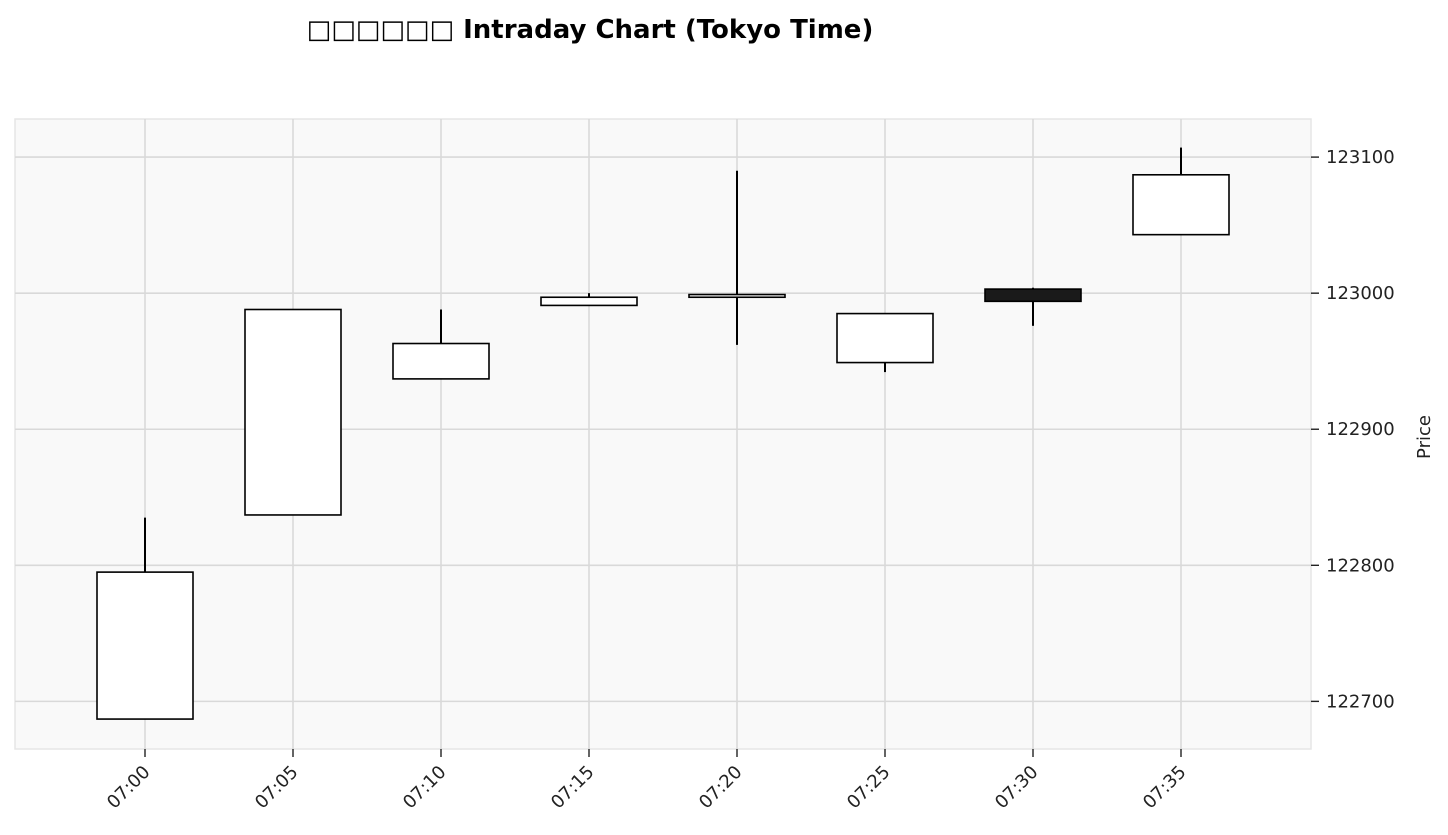  I want to click on x-tick-label: 07:15, so click(573, 788).